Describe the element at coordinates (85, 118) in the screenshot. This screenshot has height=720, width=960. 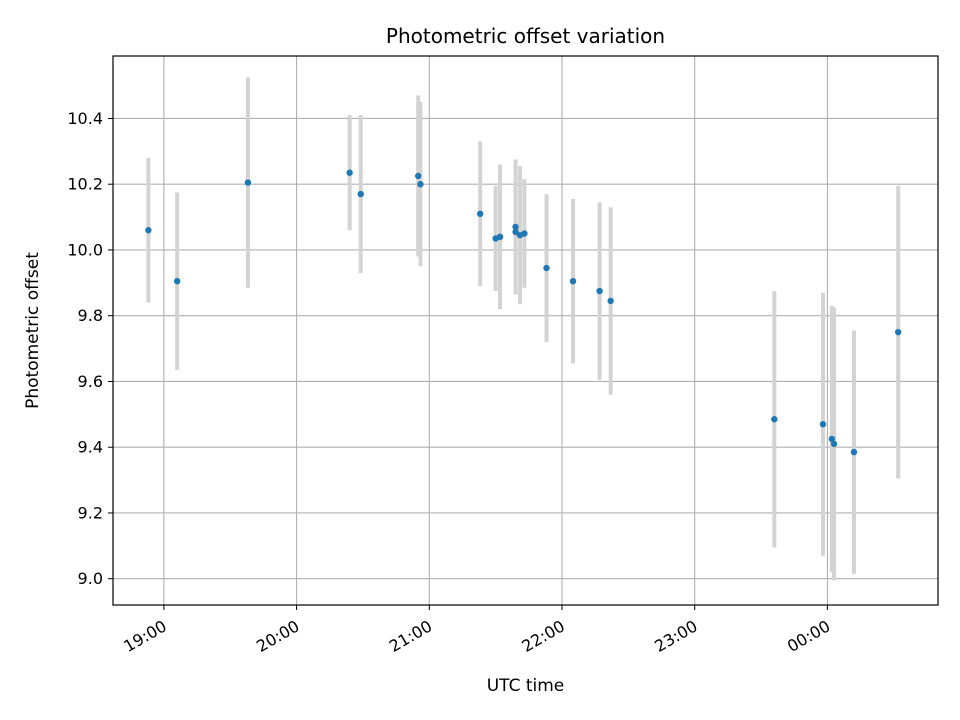
I see `y-tick-label: 10.4` at that location.